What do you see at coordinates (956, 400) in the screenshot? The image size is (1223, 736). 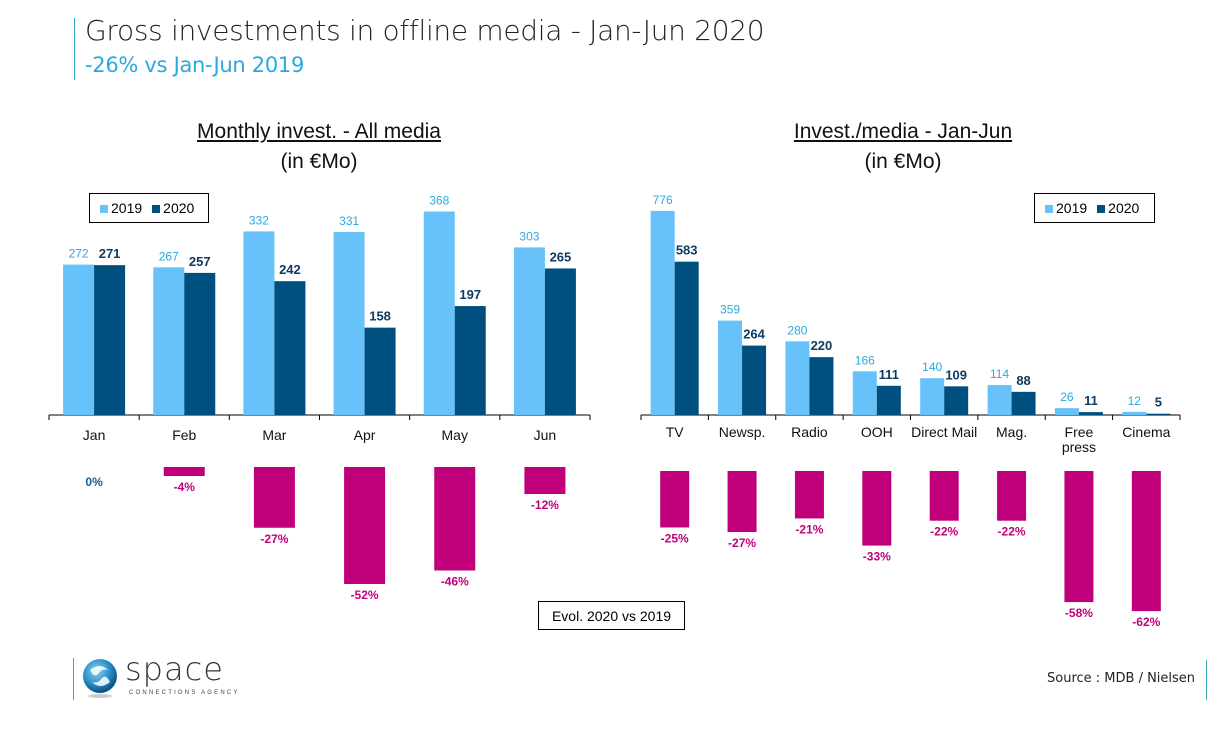 I see `bar-2020-directmail` at bounding box center [956, 400].